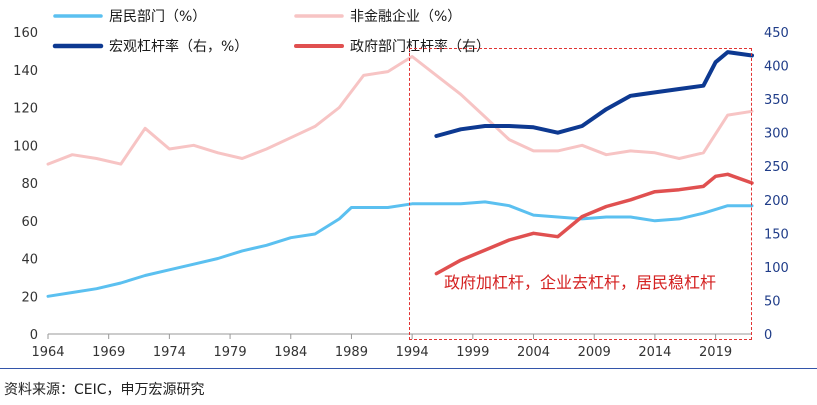 This screenshot has width=817, height=405. What do you see at coordinates (776, 100) in the screenshot?
I see `y-right-tick-label: 350` at bounding box center [776, 100].